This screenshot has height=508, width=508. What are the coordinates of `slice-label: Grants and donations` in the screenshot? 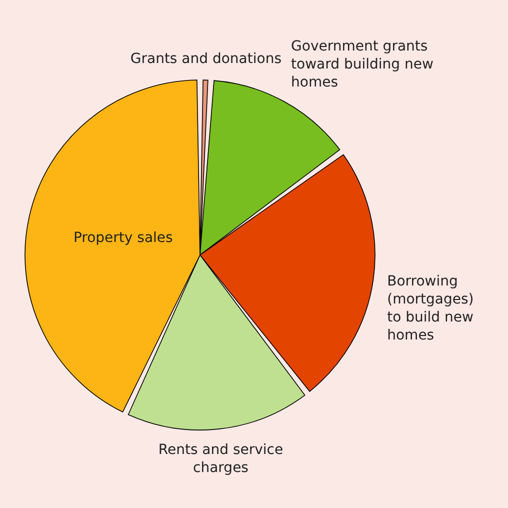 It's located at (206, 59).